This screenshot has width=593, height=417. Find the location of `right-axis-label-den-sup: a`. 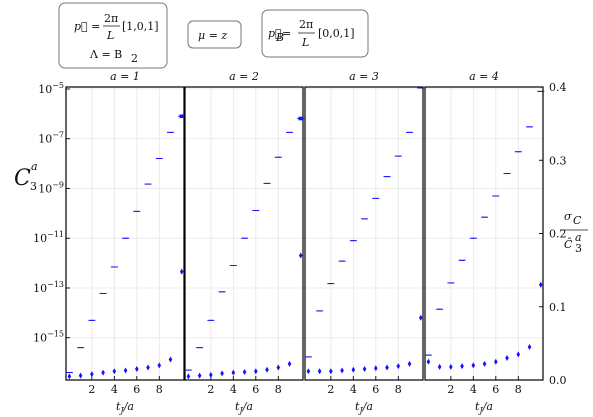

right-axis-label-den-sup: a is located at coordinates (578, 237).